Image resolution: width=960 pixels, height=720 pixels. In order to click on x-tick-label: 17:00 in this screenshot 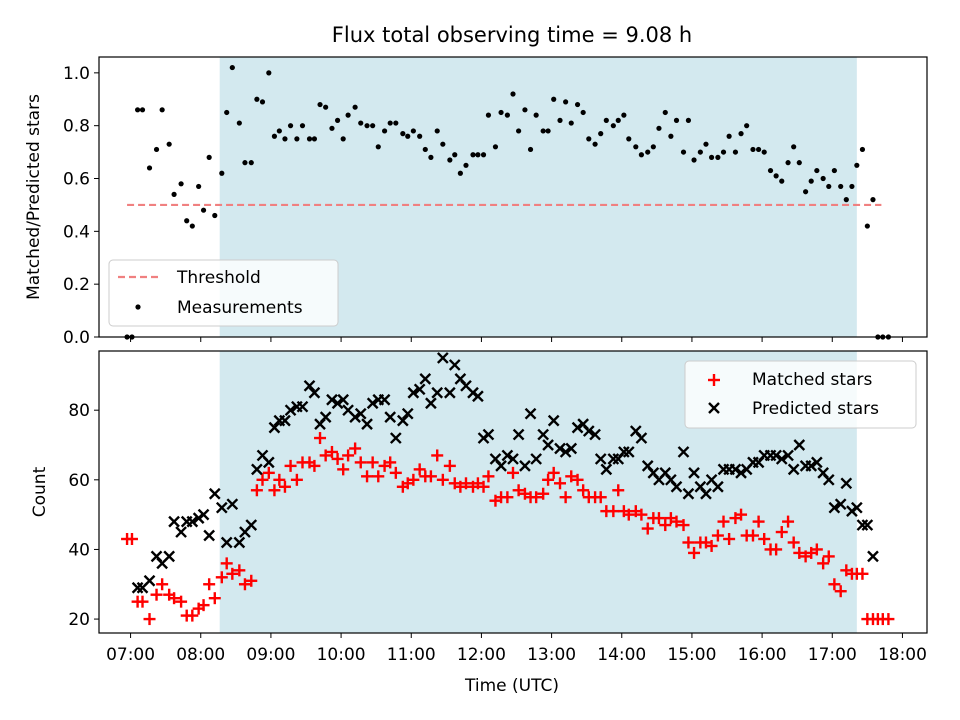, I will do `click(832, 655)`.